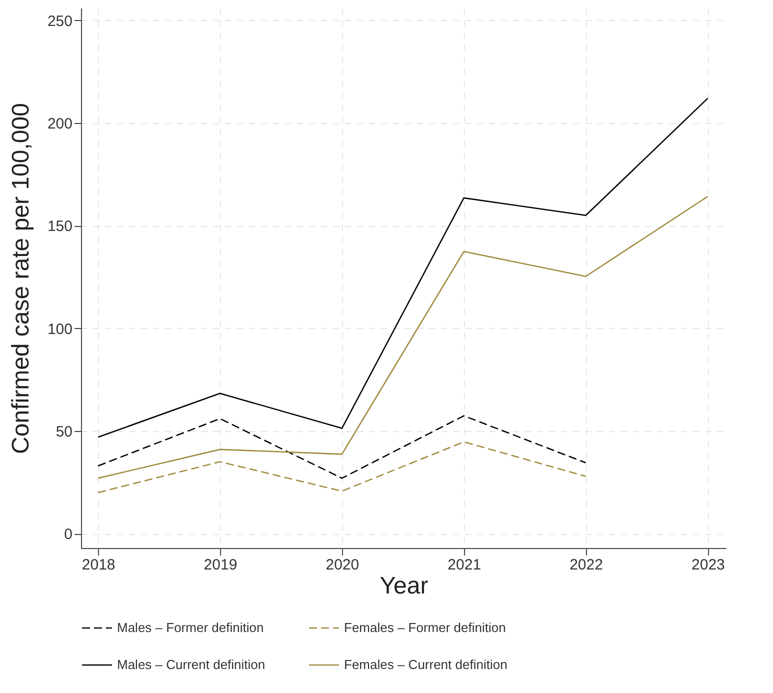 The image size is (773, 693). What do you see at coordinates (99, 565) in the screenshot?
I see `x-tick-label: 2018` at bounding box center [99, 565].